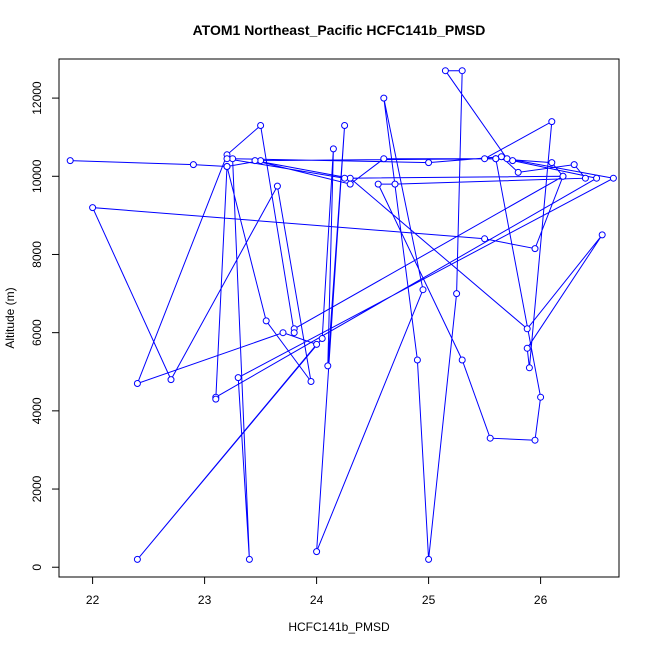 The image size is (650, 650). Describe the element at coordinates (339, 30) in the screenshot. I see `chart-title: ATOM1 Northeast_Pacific HCFC141b_PMSD` at that location.